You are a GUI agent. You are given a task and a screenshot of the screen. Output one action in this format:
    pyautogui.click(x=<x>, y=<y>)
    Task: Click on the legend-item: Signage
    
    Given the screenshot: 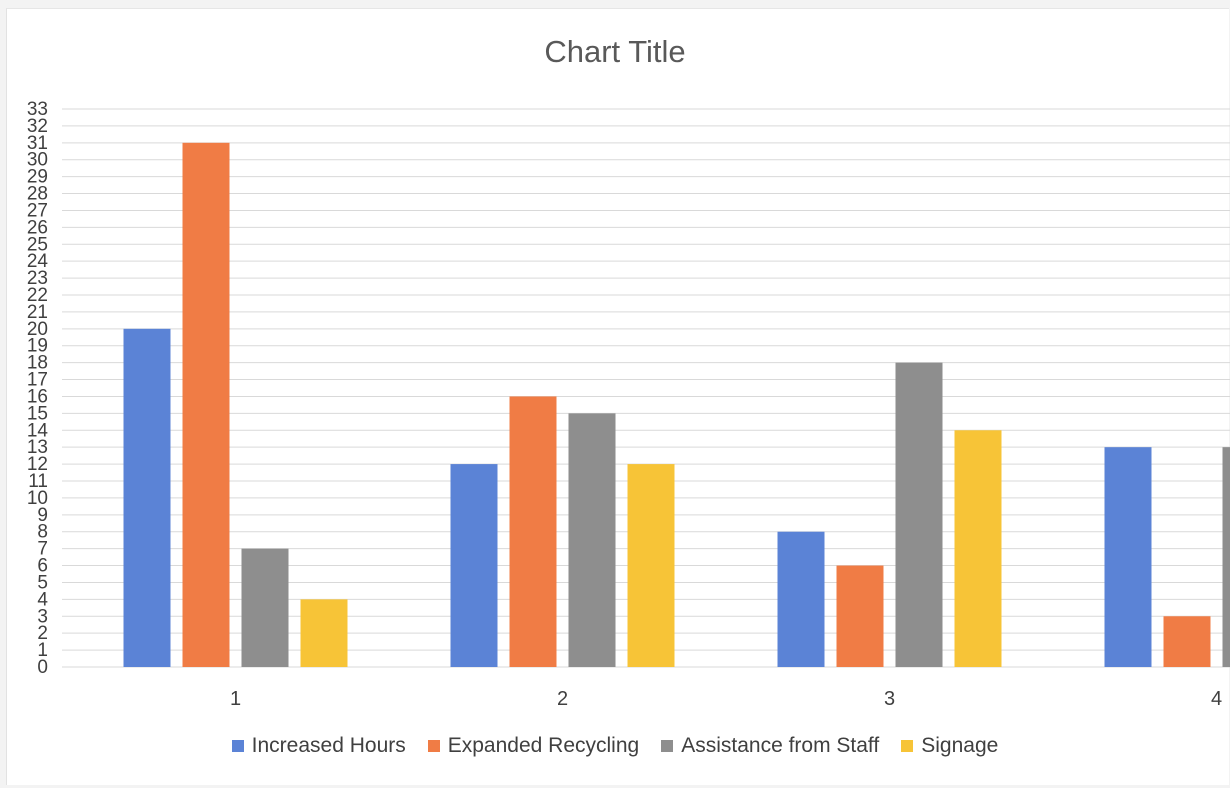 What is the action you would take?
    pyautogui.click(x=949, y=746)
    